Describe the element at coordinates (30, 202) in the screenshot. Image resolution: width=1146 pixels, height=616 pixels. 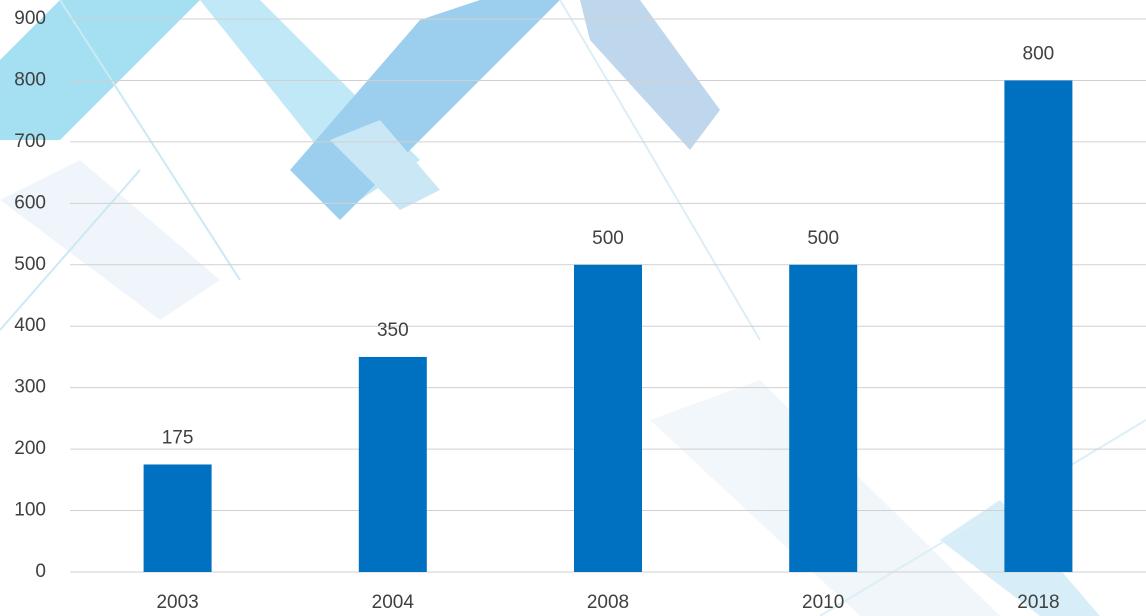
I see `y-tick-label: 600` at that location.